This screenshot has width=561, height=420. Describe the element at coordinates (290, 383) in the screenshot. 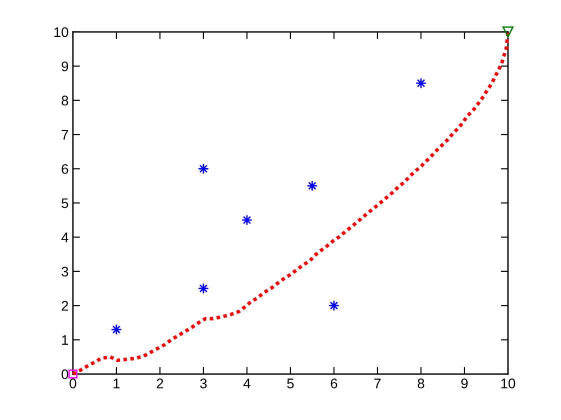

I see `x-tick-label: 5` at that location.